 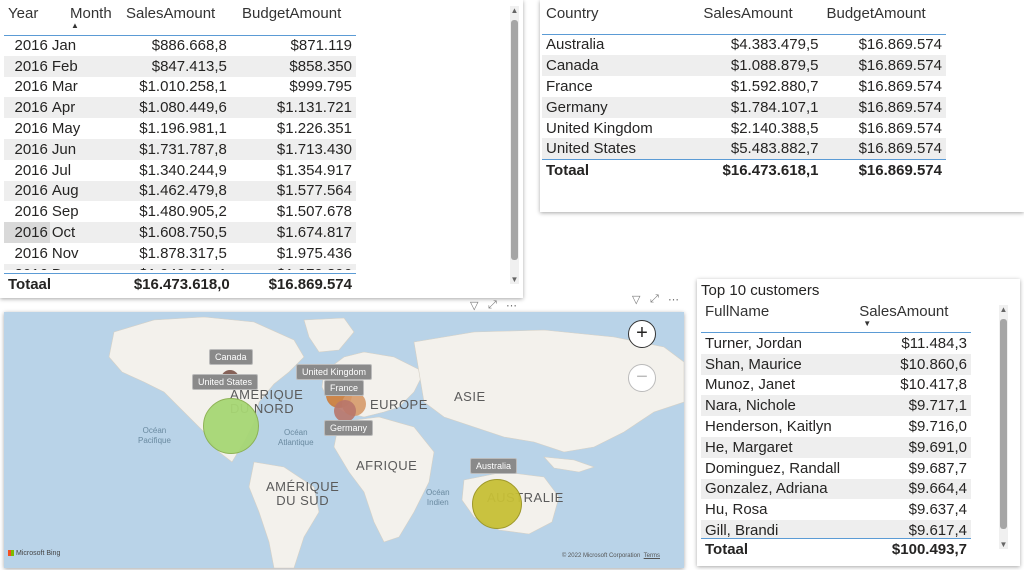 What do you see at coordinates (937, 427) in the screenshot?
I see `sales-cell: $9.716,0` at bounding box center [937, 427].